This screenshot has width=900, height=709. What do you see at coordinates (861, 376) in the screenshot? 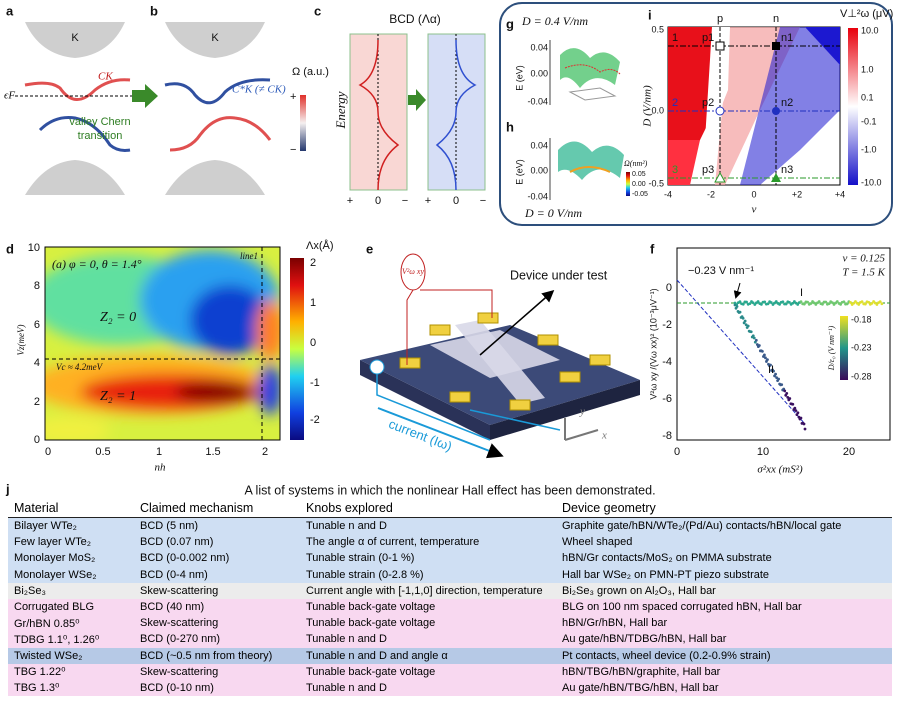
I see `colorbar-tick: -0.28` at bounding box center [861, 376].